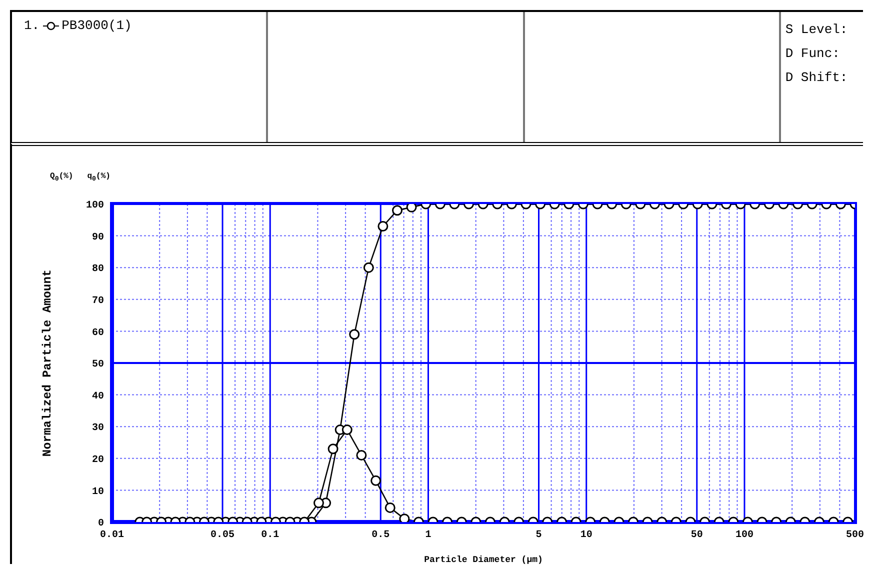 This screenshot has width=869, height=574. I want to click on x-tick-label: 1, so click(428, 536).